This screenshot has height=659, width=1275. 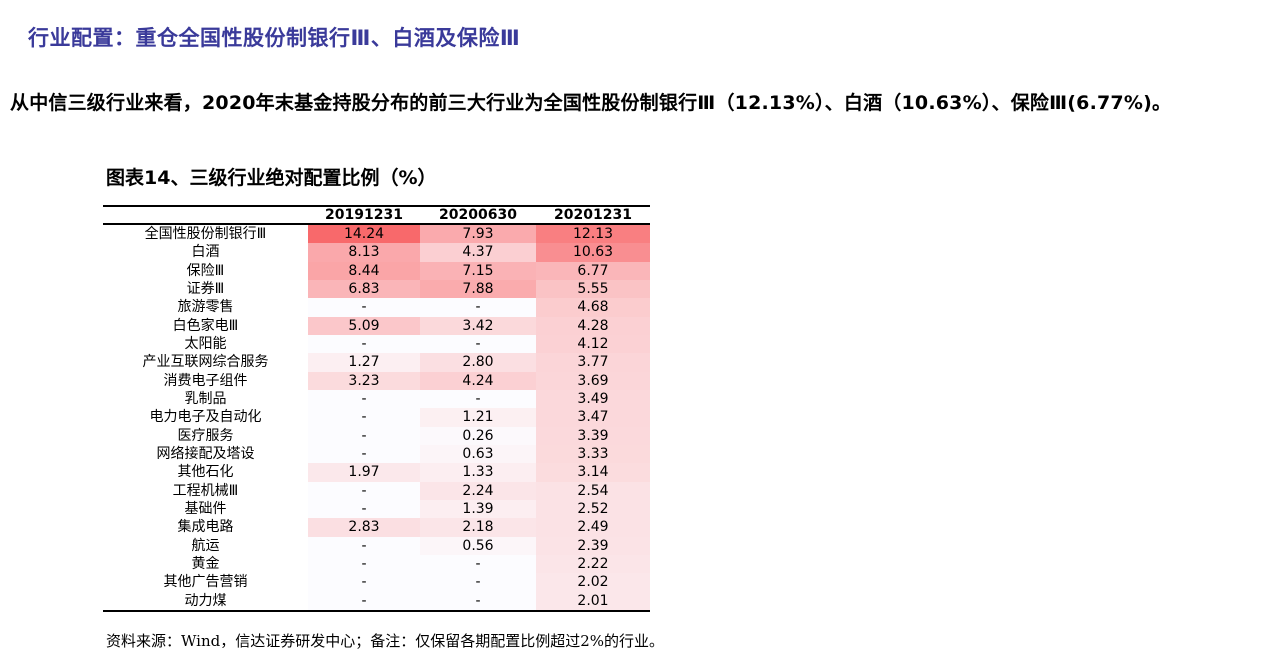 What do you see at coordinates (593, 454) in the screenshot?
I see `value-cell: 3.33` at bounding box center [593, 454].